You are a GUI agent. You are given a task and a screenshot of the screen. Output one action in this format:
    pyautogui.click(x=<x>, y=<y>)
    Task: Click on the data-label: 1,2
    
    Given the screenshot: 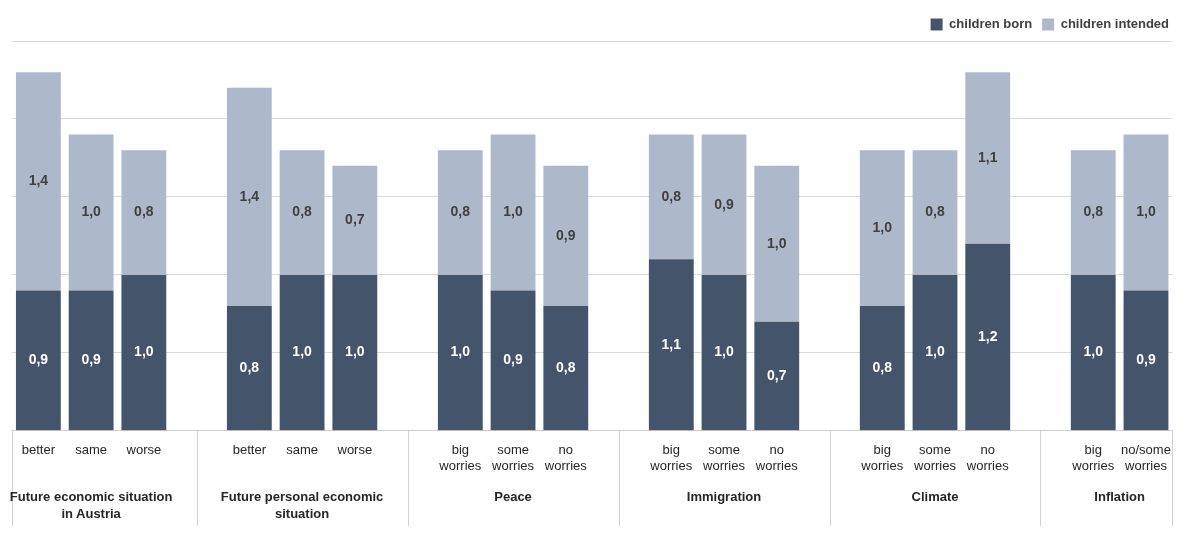 What is the action you would take?
    pyautogui.click(x=988, y=335)
    